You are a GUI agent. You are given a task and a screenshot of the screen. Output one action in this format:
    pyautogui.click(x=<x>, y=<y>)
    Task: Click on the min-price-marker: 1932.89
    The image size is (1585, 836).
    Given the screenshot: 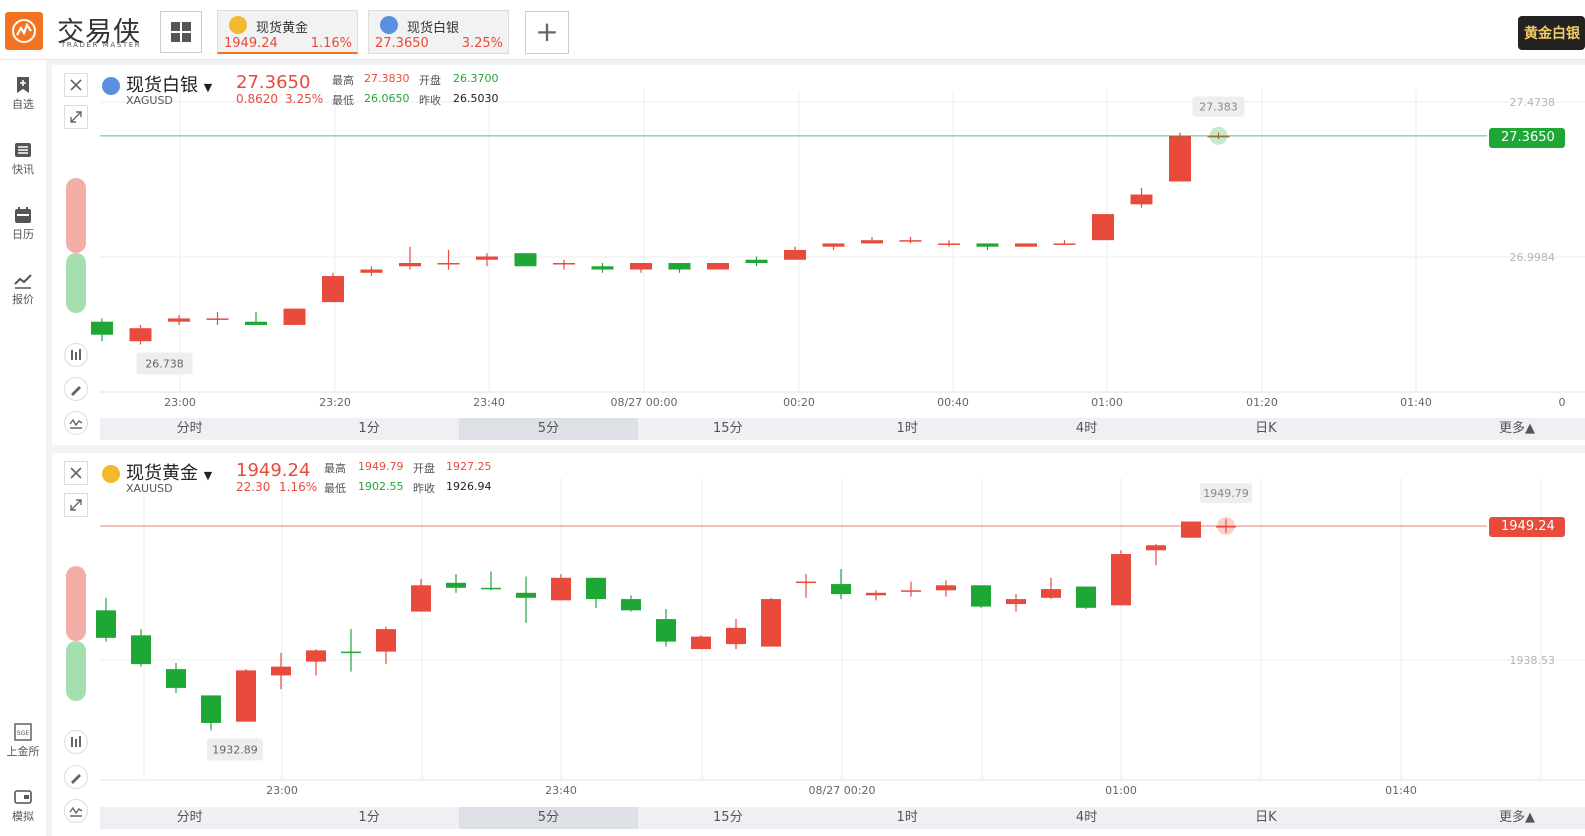 What is the action you would take?
    pyautogui.click(x=235, y=749)
    